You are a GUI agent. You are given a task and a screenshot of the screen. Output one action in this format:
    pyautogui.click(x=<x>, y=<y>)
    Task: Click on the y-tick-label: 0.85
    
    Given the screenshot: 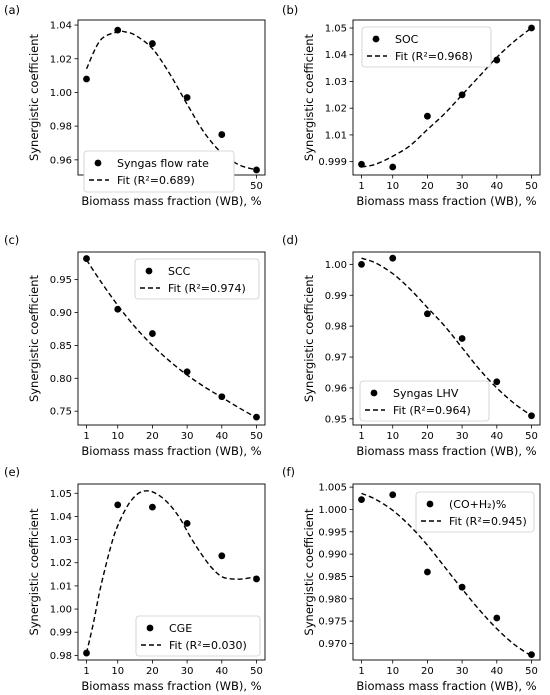 What is the action you would take?
    pyautogui.click(x=61, y=346)
    